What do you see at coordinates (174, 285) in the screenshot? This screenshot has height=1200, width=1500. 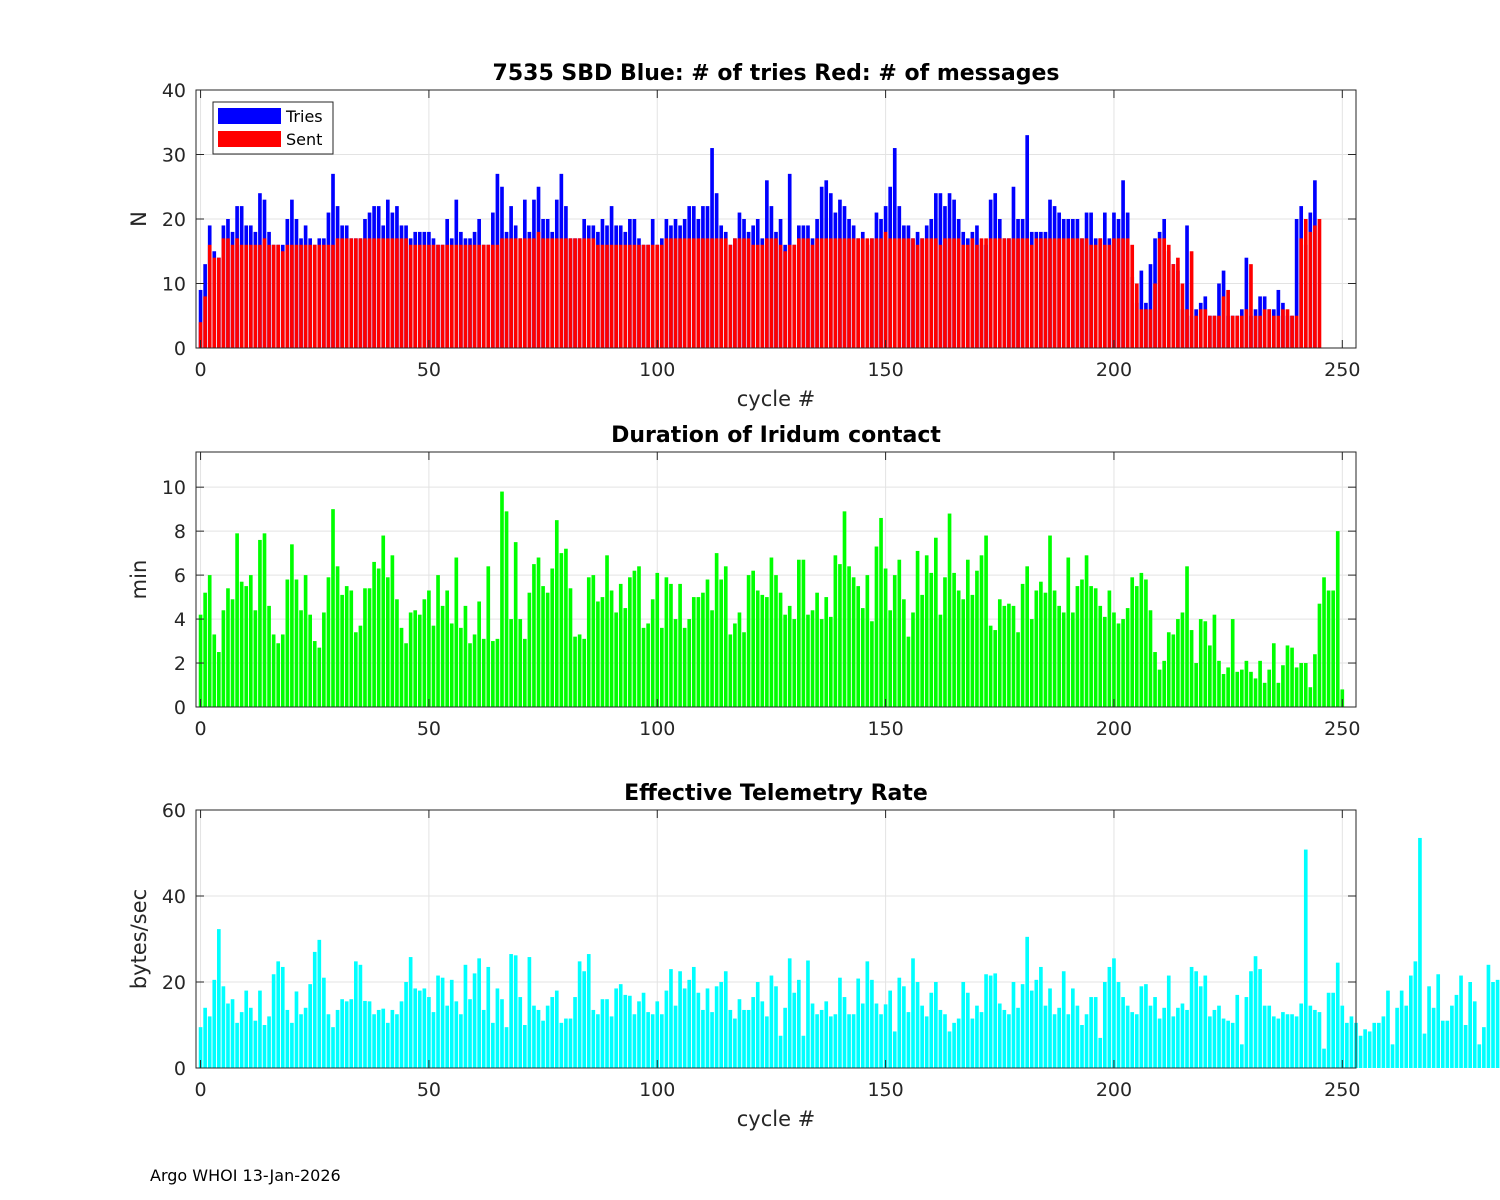 I see `y-tick-label: 10` at bounding box center [174, 285].